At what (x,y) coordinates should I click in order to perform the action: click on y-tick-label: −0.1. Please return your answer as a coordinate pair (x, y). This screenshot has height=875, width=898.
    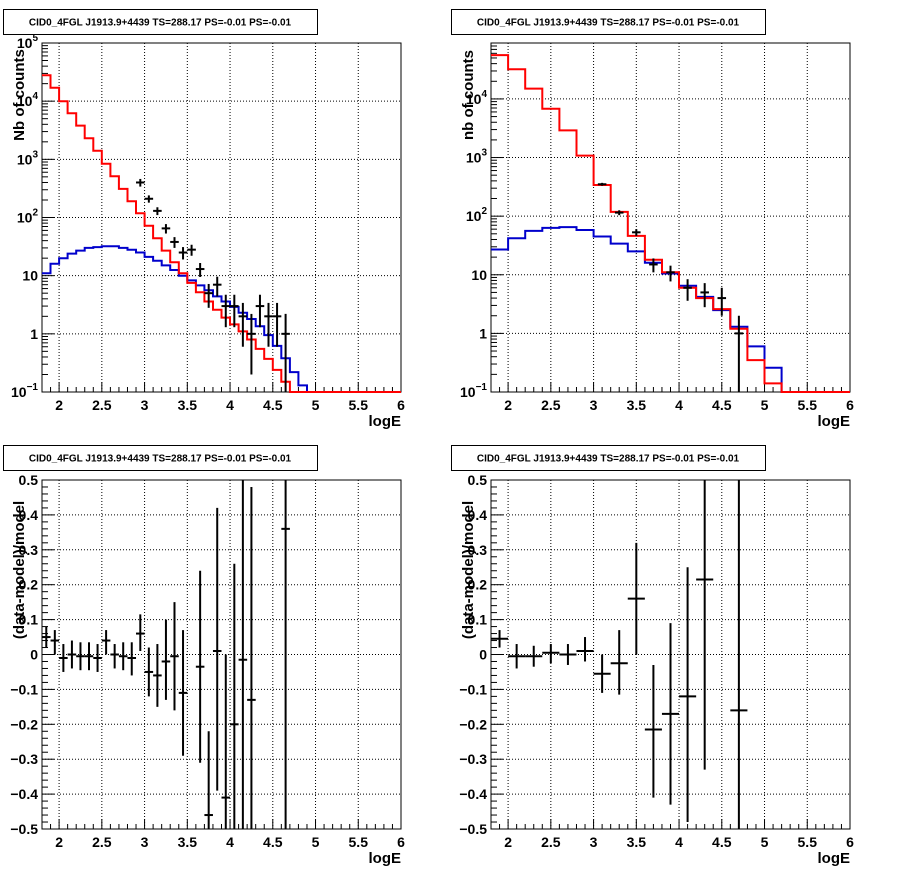
    Looking at the image, I should click on (473, 689).